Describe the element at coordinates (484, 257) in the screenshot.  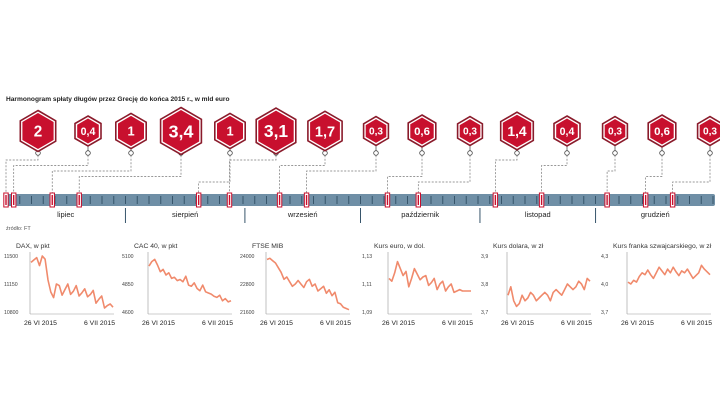
I see `y-tick-label: 3,9` at that location.